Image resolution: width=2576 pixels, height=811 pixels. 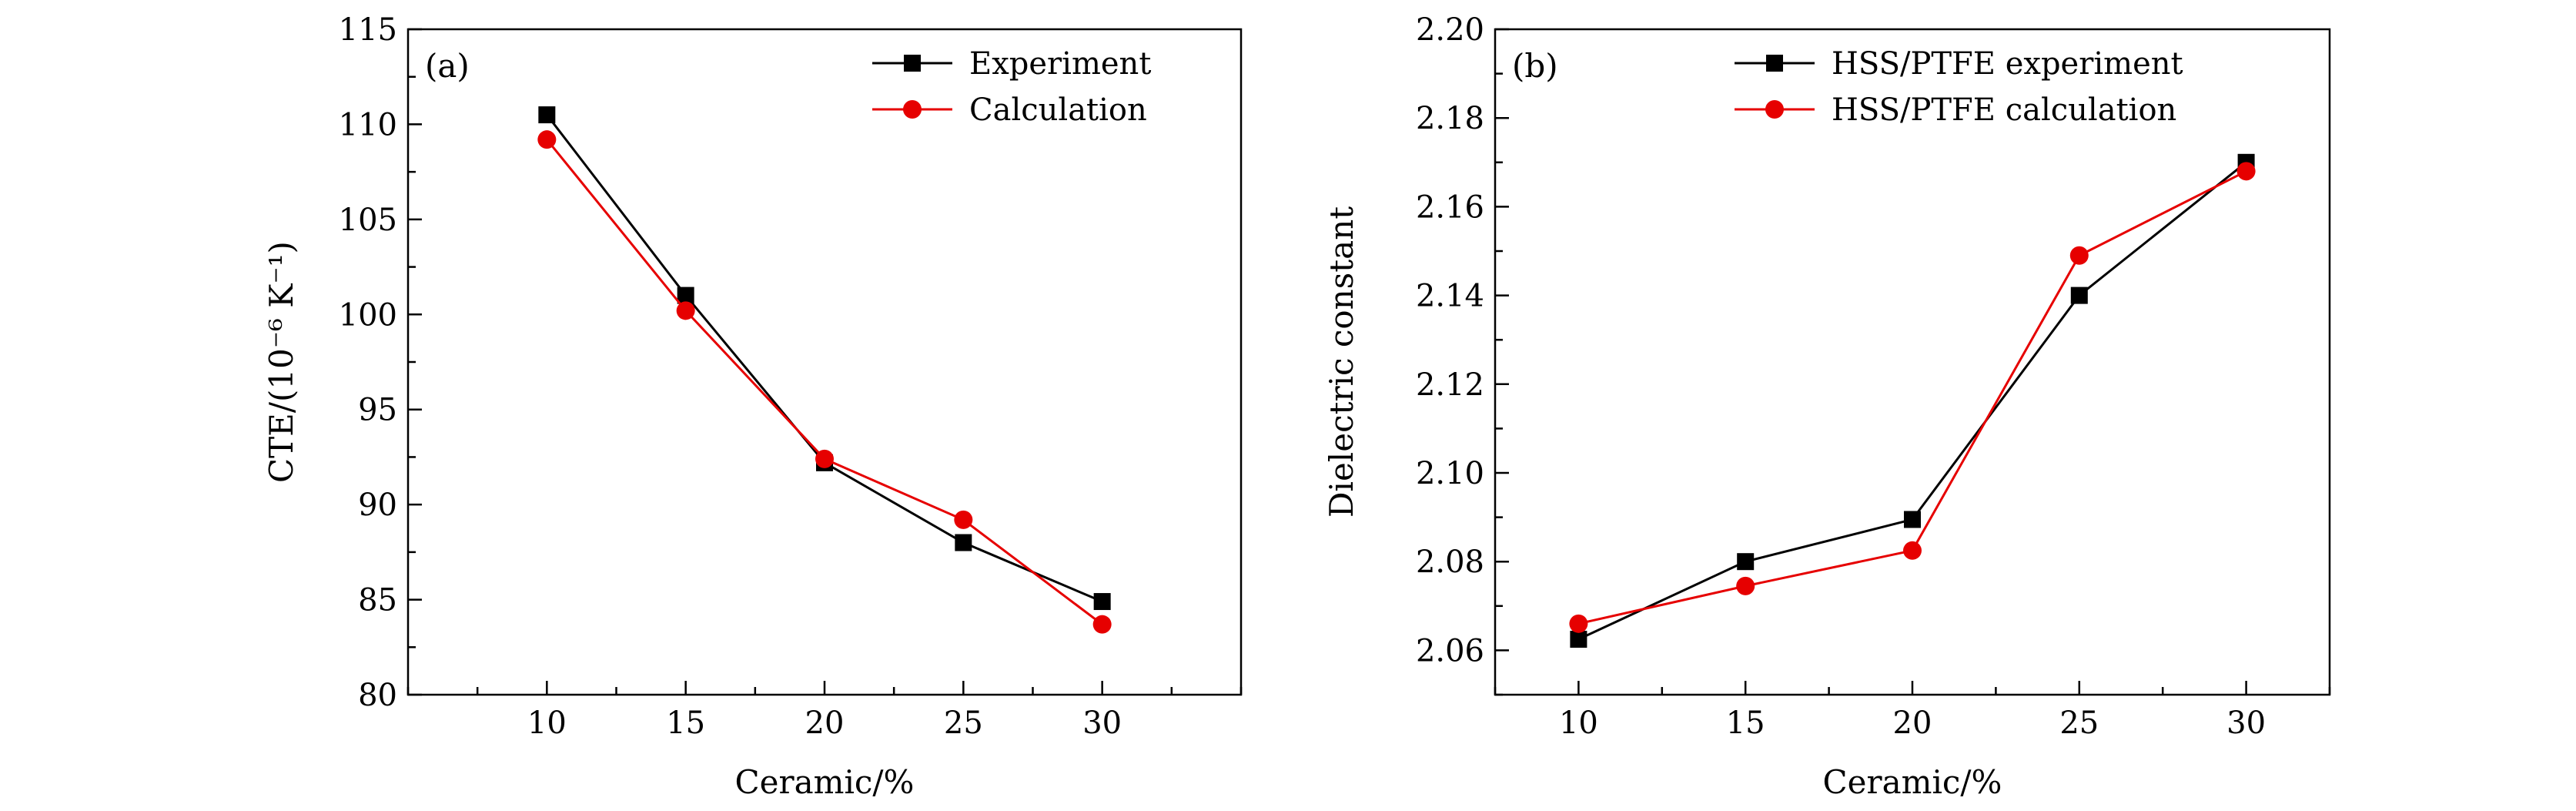 I want to click on y-tick-label: 2.18, so click(x=1450, y=119).